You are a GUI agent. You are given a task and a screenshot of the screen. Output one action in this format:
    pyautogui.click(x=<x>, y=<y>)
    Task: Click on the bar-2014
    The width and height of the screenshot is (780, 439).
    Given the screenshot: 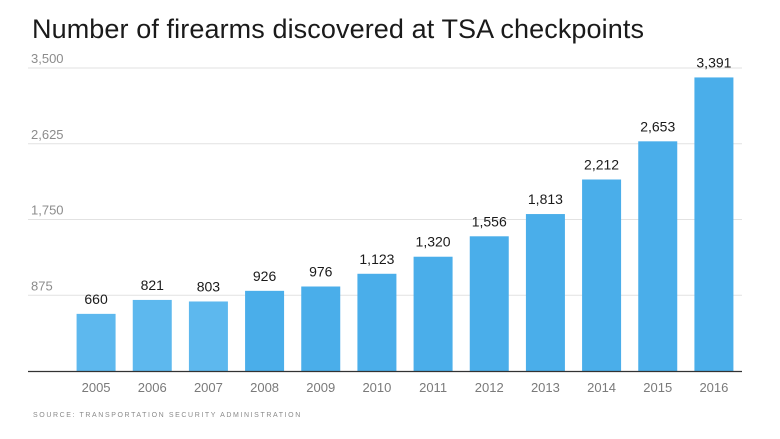 What is the action you would take?
    pyautogui.click(x=602, y=275)
    